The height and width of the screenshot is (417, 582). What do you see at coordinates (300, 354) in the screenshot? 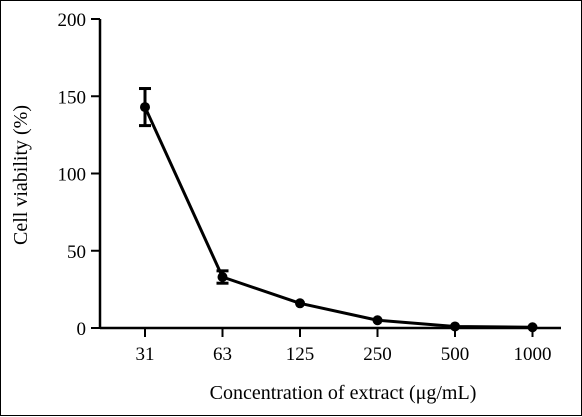
I see `x-tick-label: 125` at bounding box center [300, 354].